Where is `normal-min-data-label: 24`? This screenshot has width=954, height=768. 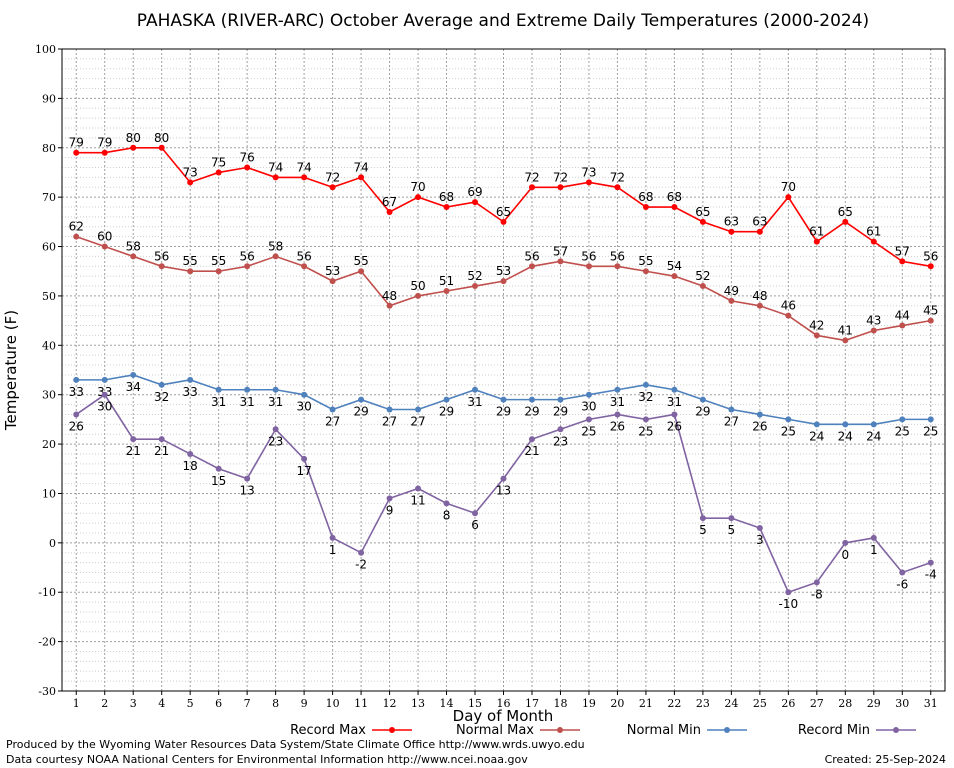
normal-min-data-label: 24 is located at coordinates (873, 436).